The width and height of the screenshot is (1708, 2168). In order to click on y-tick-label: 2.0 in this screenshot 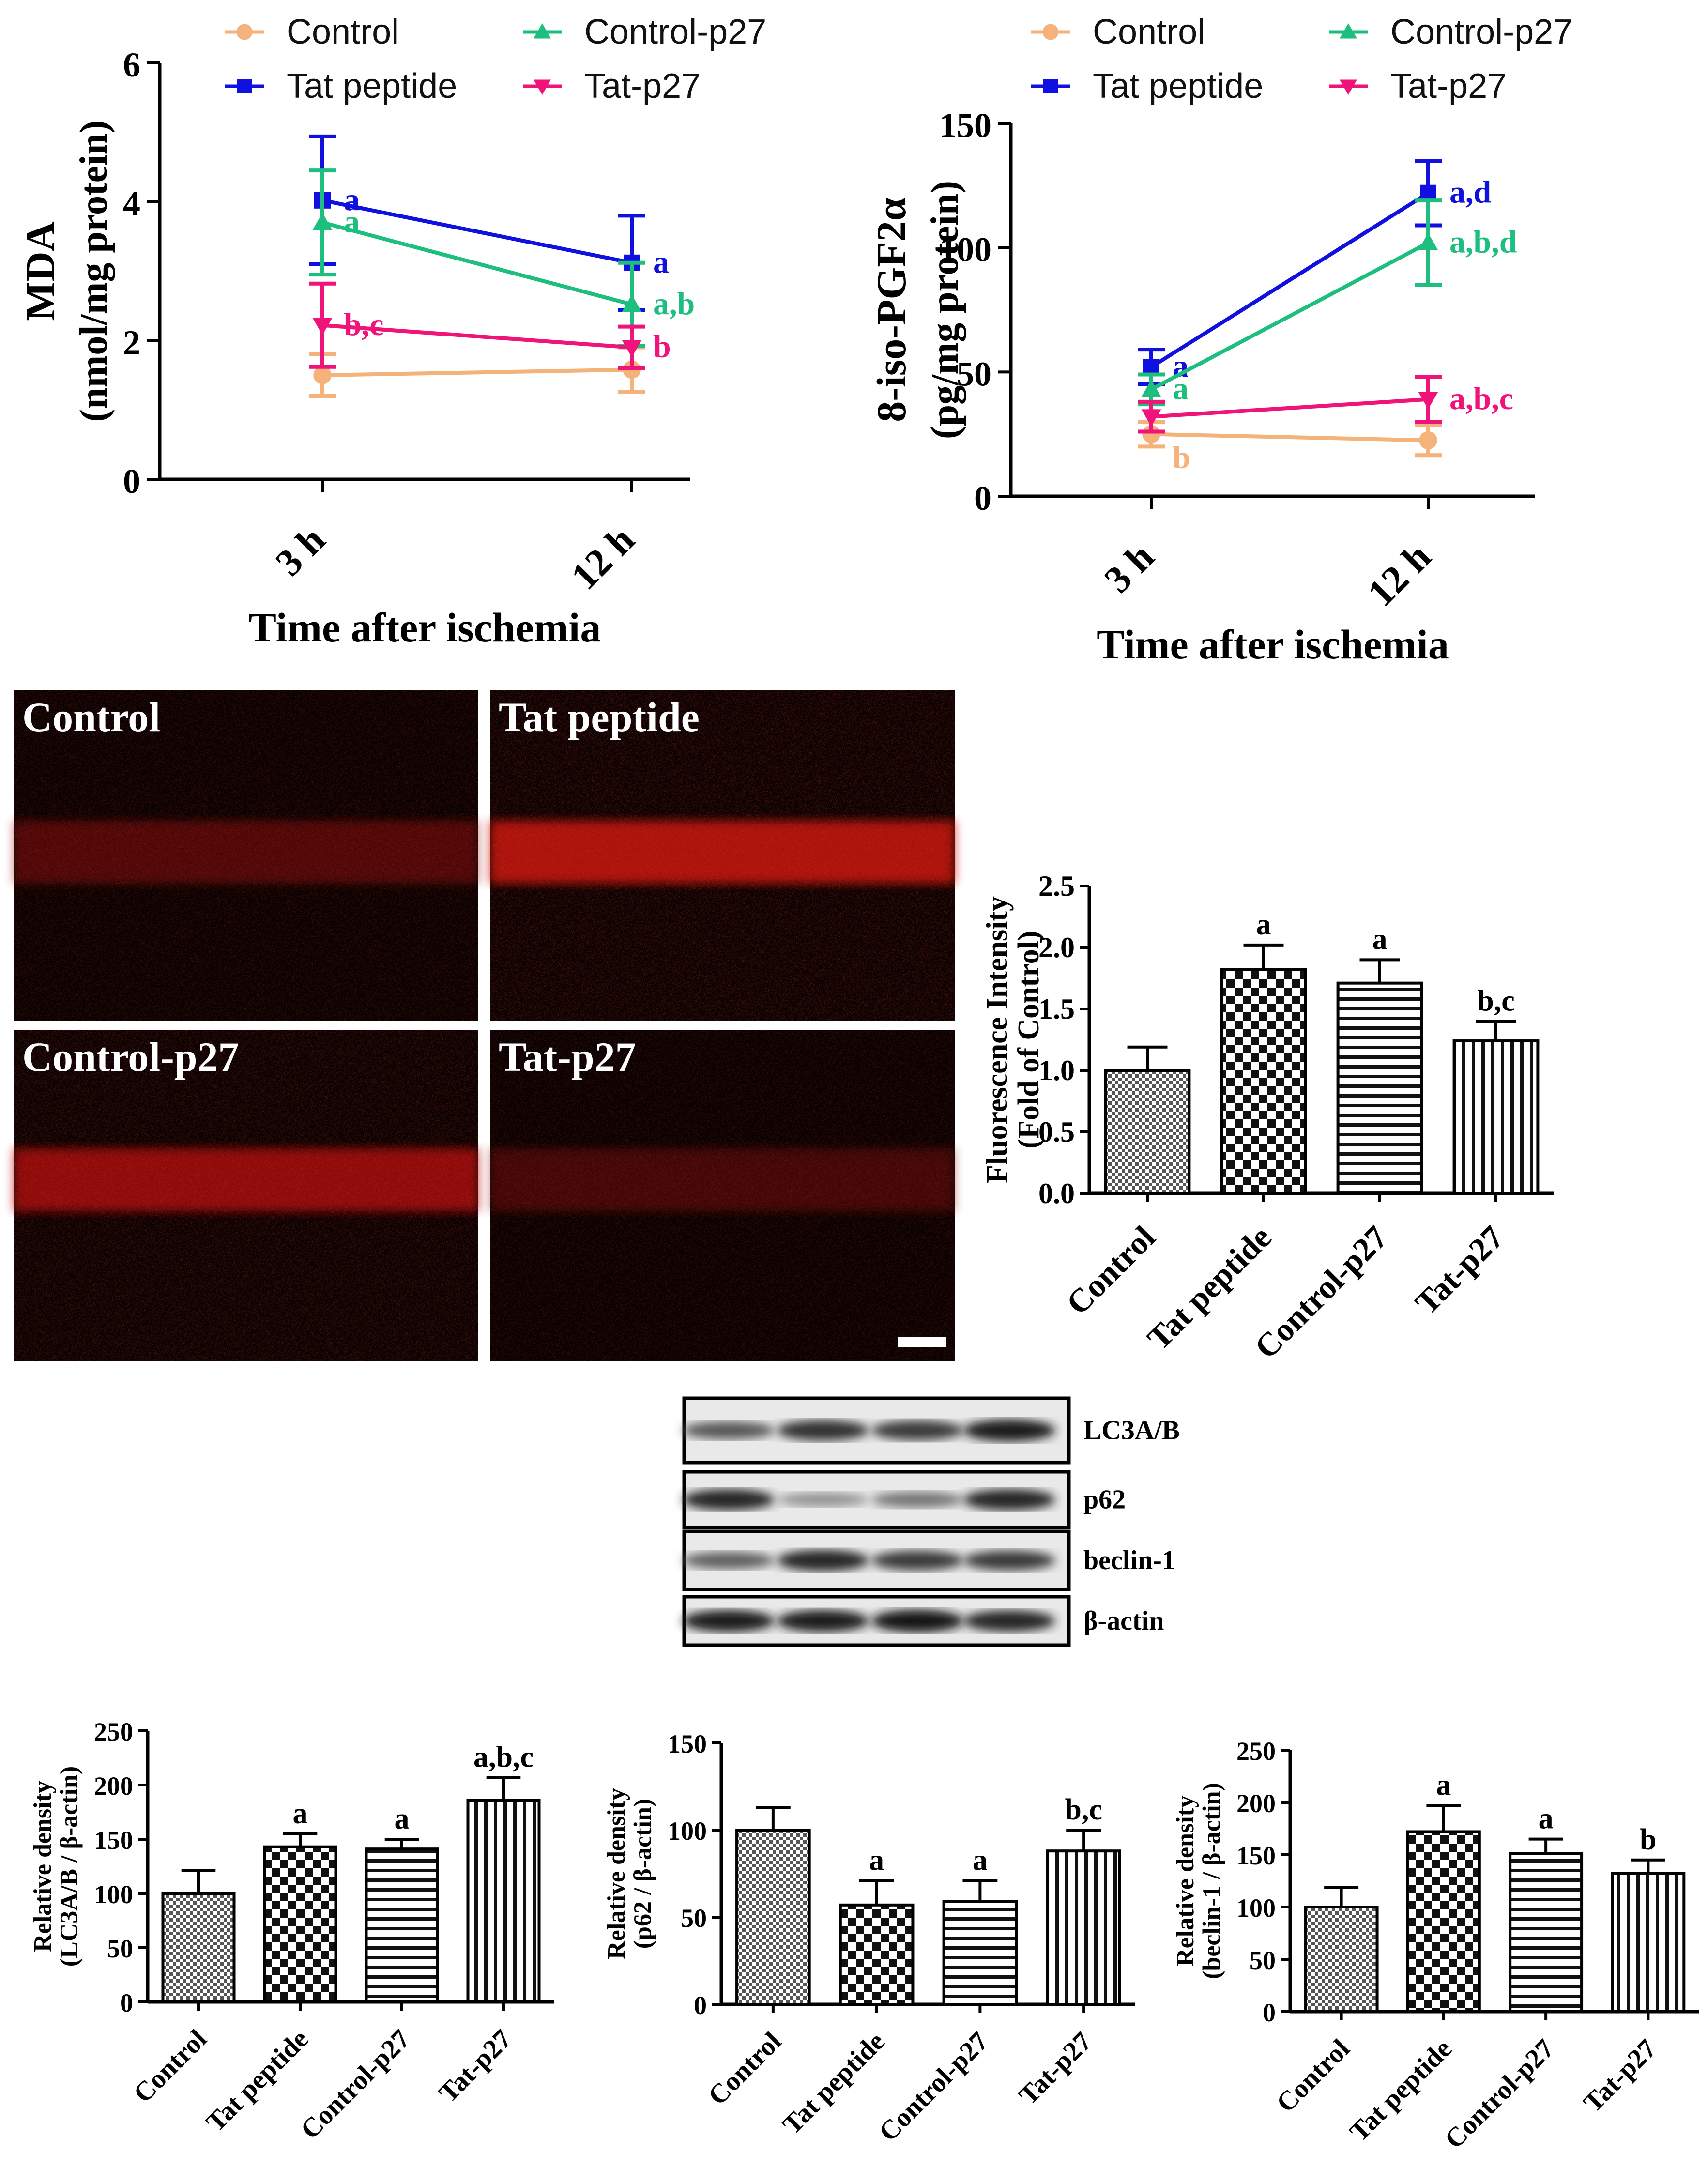, I will do `click(1056, 947)`.